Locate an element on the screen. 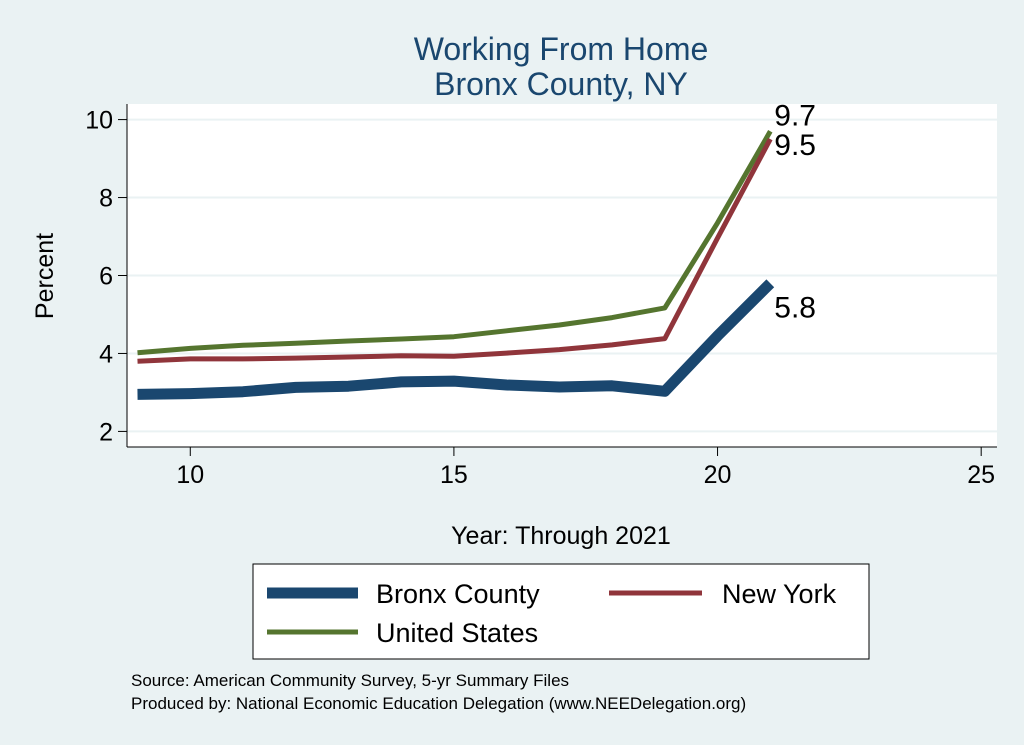 The height and width of the screenshot is (745, 1024). y-tick-label-8: 8 is located at coordinates (106, 199).